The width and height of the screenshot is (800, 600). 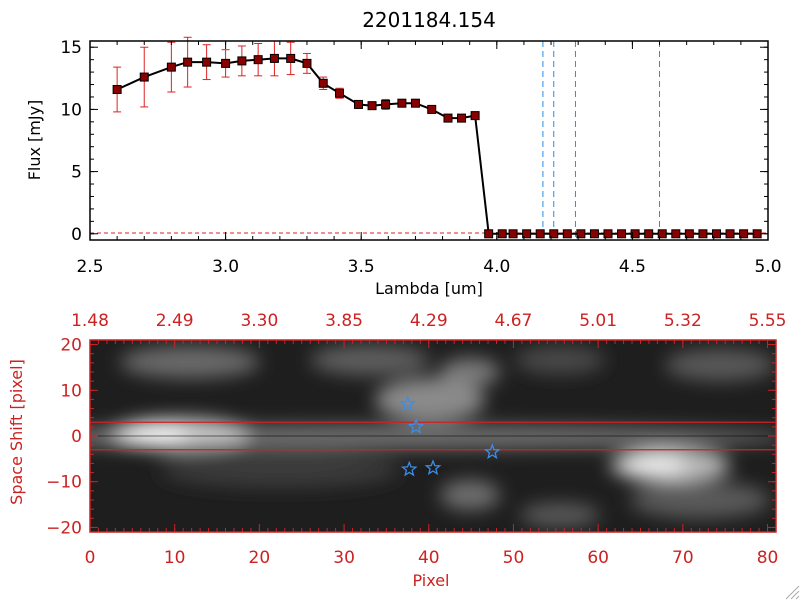 What do you see at coordinates (632, 267) in the screenshot?
I see `x-tick-label: 4.5` at bounding box center [632, 267].